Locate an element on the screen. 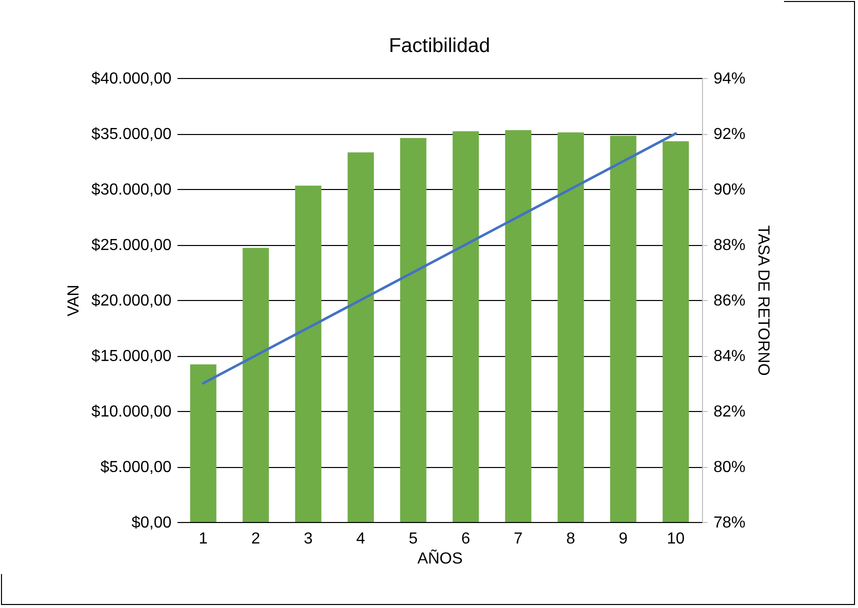  x-tick-label: 1 is located at coordinates (203, 539).